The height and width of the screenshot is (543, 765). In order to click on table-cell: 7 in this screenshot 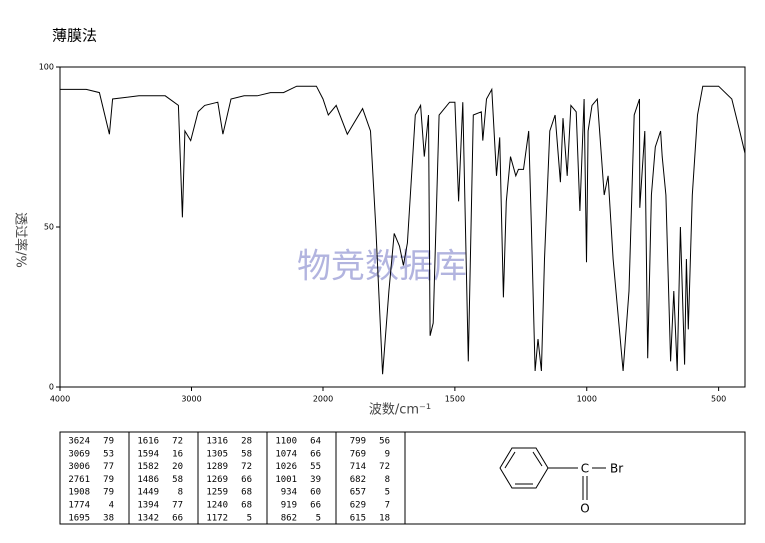, I will do `click(387, 506)`.